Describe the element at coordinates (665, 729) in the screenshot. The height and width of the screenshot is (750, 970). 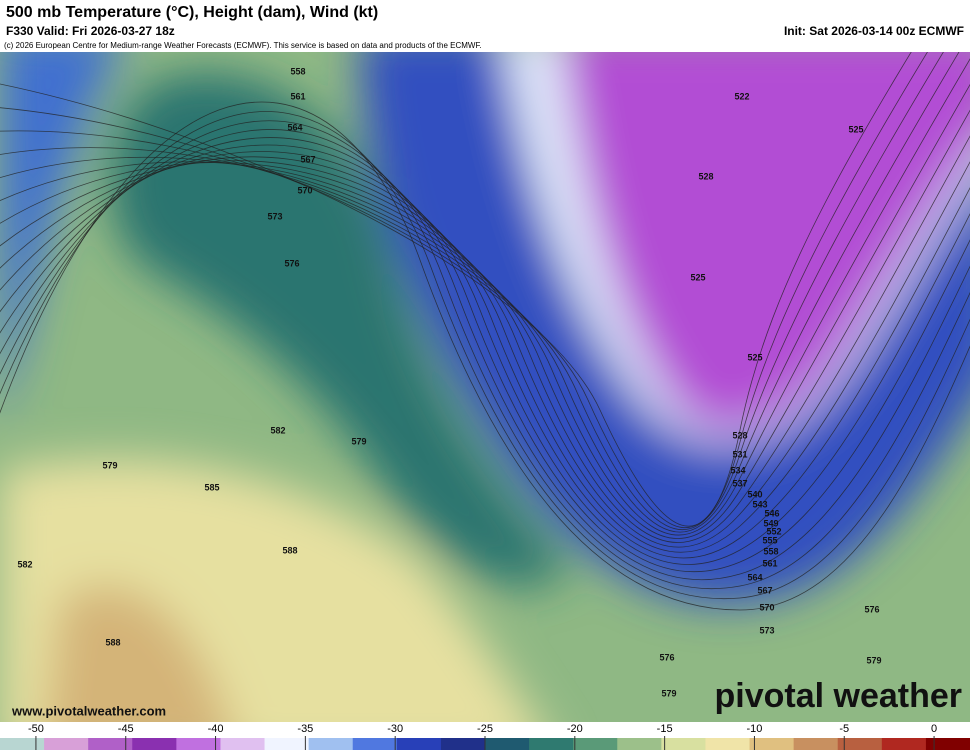
I see `colorbar-tick-label: -15` at that location.